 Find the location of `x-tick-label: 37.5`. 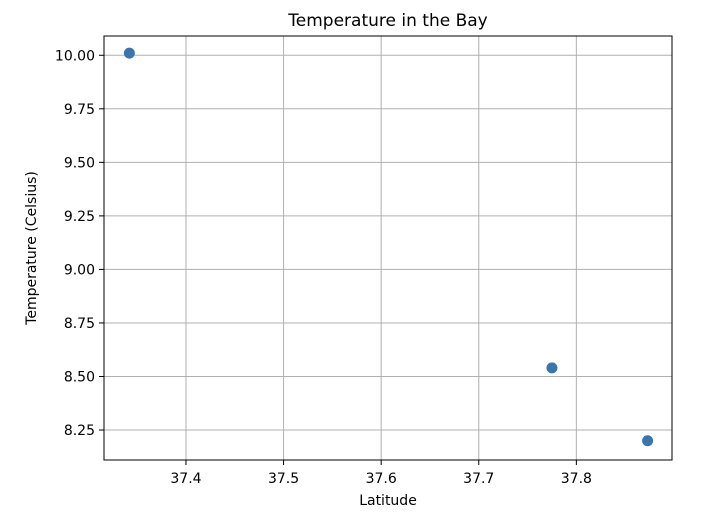

x-tick-label: 37.5 is located at coordinates (283, 479).